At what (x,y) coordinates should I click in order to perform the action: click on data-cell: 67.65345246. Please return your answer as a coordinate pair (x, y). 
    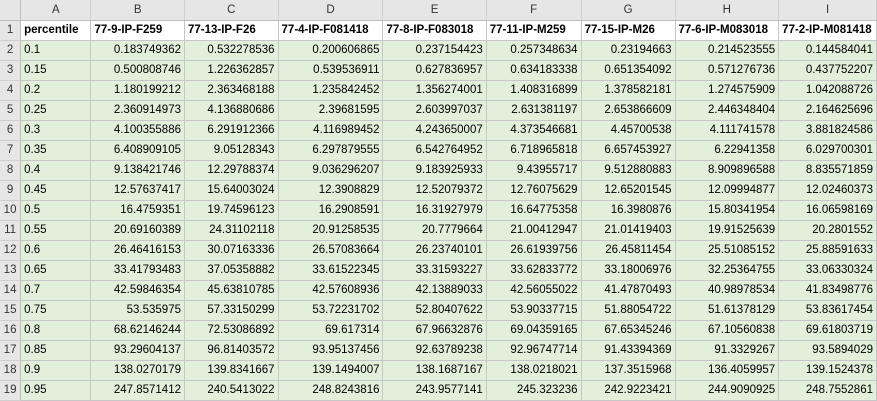
    Looking at the image, I should click on (628, 330).